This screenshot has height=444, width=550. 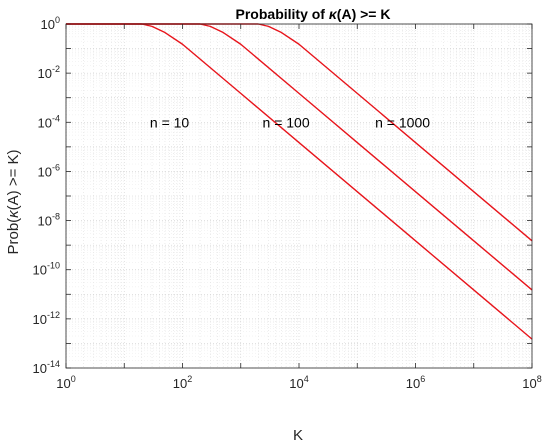 What do you see at coordinates (13, 201) in the screenshot?
I see `y-axis-label: Prob(κ(A) >= K)` at bounding box center [13, 201].